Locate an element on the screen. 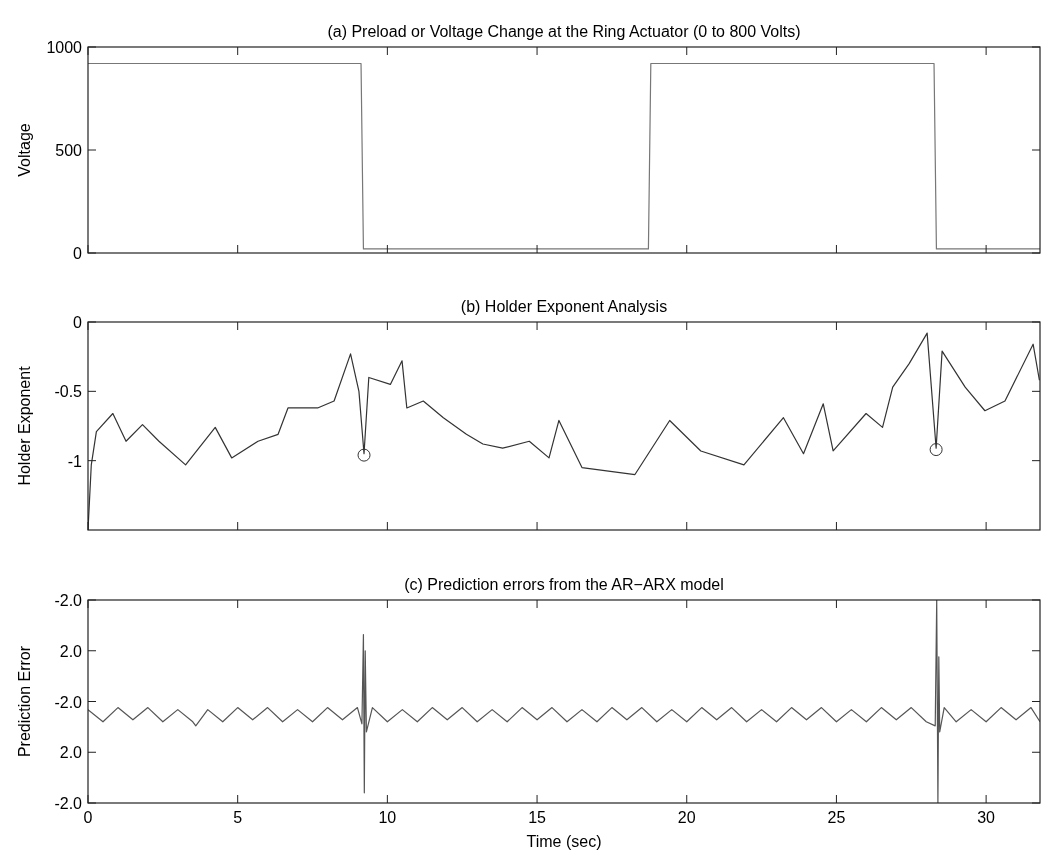 Image resolution: width=1048 pixels, height=863 pixels. chart-title: (a) Preload or Voltage Change at the Ring Actuator (0 to 800 Volts) is located at coordinates (564, 31).